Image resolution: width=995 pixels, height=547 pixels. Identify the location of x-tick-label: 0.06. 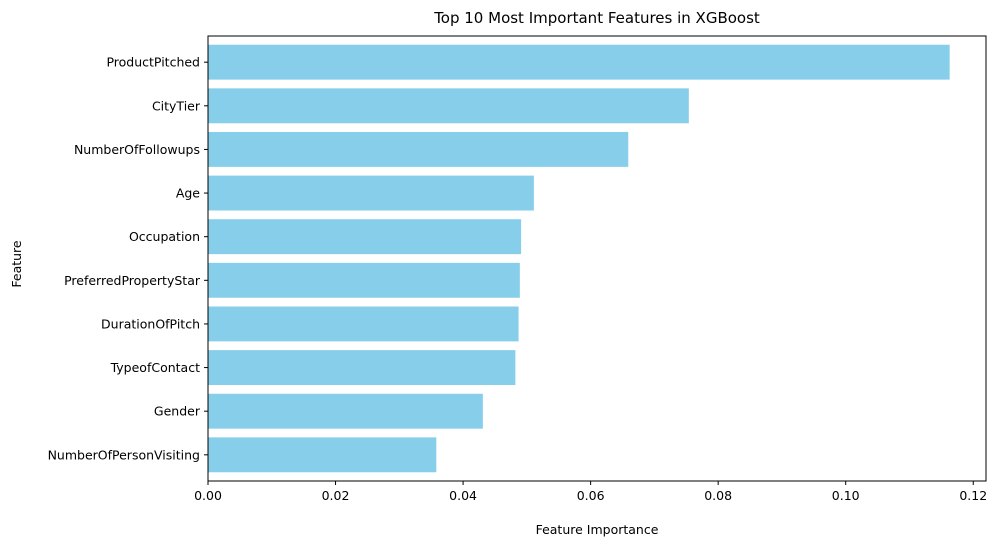
(591, 495).